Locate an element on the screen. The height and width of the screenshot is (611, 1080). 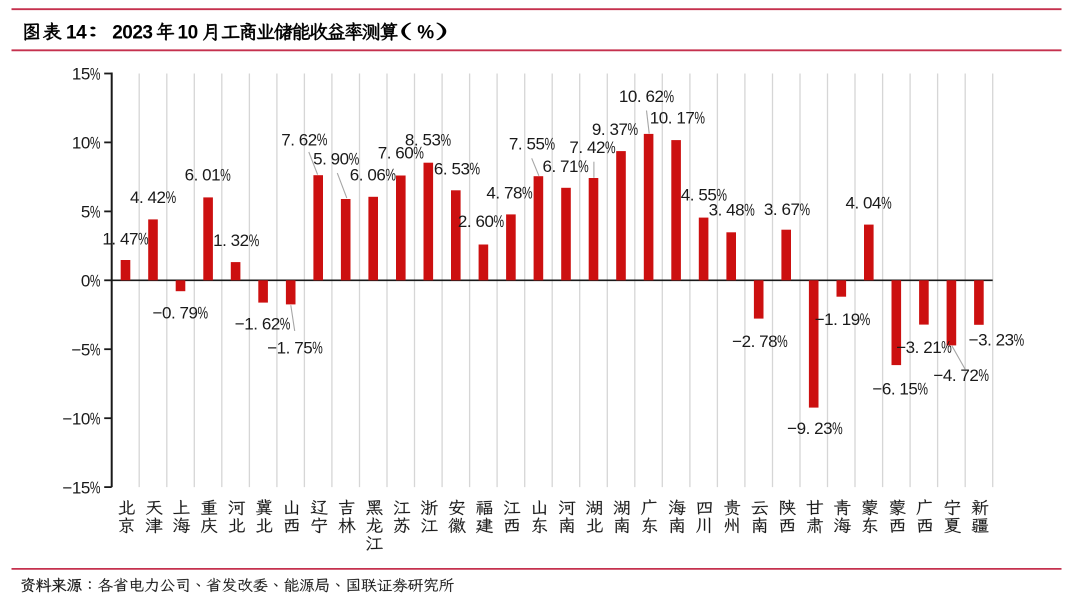
svg-text: −2. 78 is located at coordinates (754, 341).